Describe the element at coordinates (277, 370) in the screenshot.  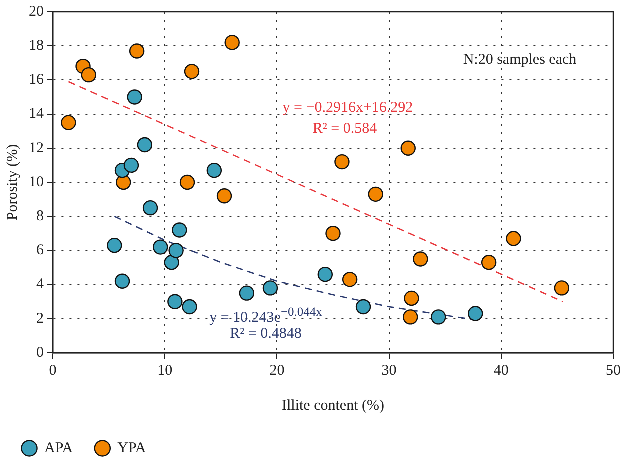
I see `x-tick-label: 20` at that location.